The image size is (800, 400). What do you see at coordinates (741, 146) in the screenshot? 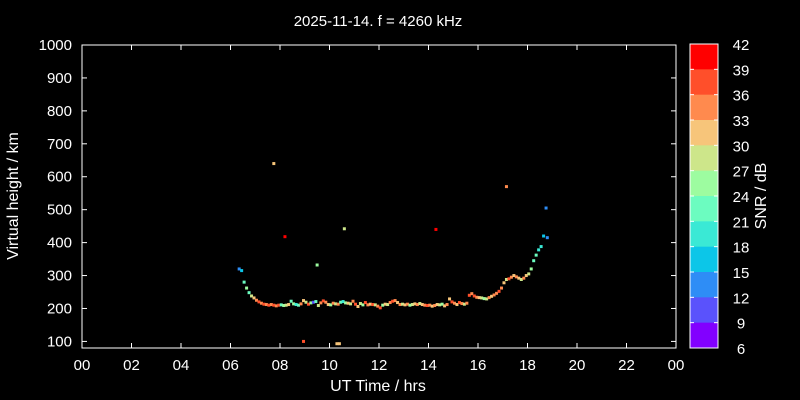
I see `colorbar-tick-label: 30` at bounding box center [741, 146].